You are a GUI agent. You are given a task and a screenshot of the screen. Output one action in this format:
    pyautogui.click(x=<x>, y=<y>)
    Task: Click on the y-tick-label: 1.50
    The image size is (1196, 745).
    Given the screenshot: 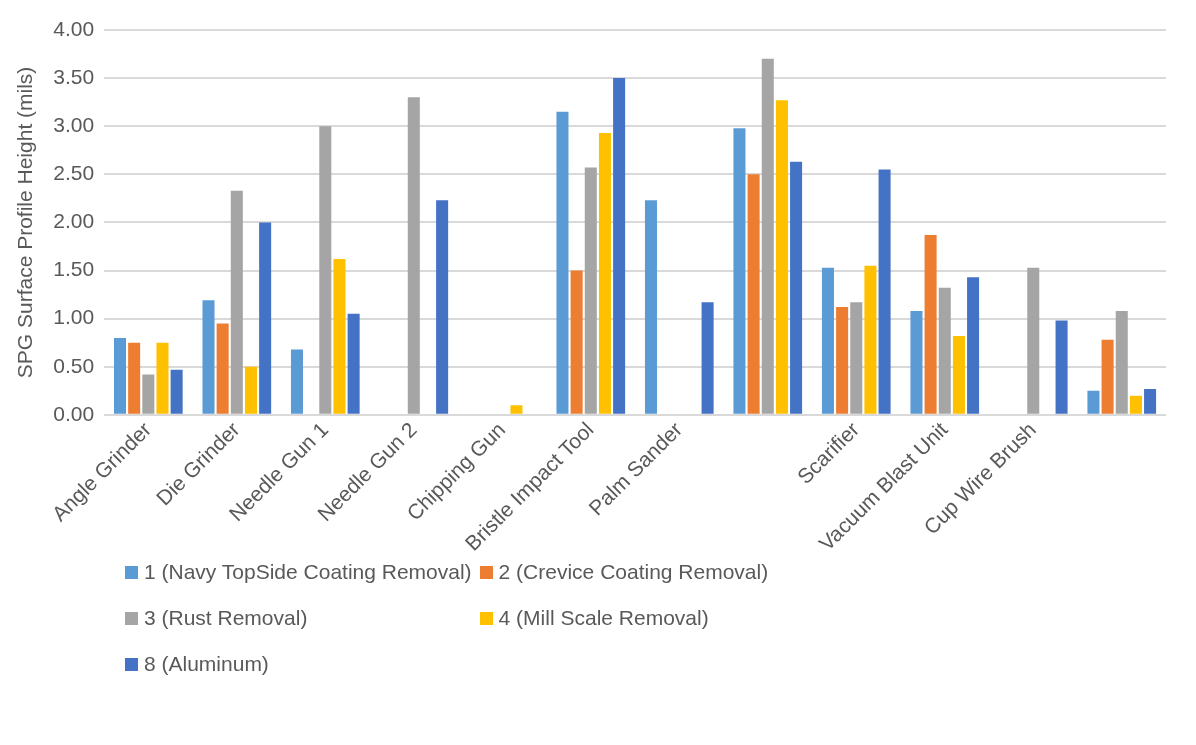 What is the action you would take?
    pyautogui.click(x=74, y=269)
    